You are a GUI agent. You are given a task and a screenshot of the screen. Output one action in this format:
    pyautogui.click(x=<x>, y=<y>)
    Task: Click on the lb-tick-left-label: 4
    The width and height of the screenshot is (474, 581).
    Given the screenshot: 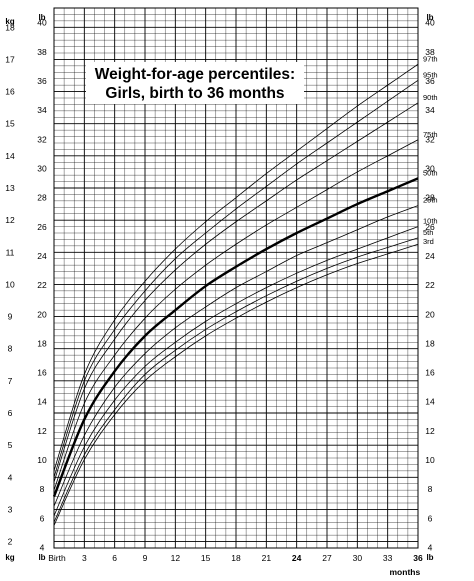 What is the action you would take?
    pyautogui.click(x=42, y=548)
    